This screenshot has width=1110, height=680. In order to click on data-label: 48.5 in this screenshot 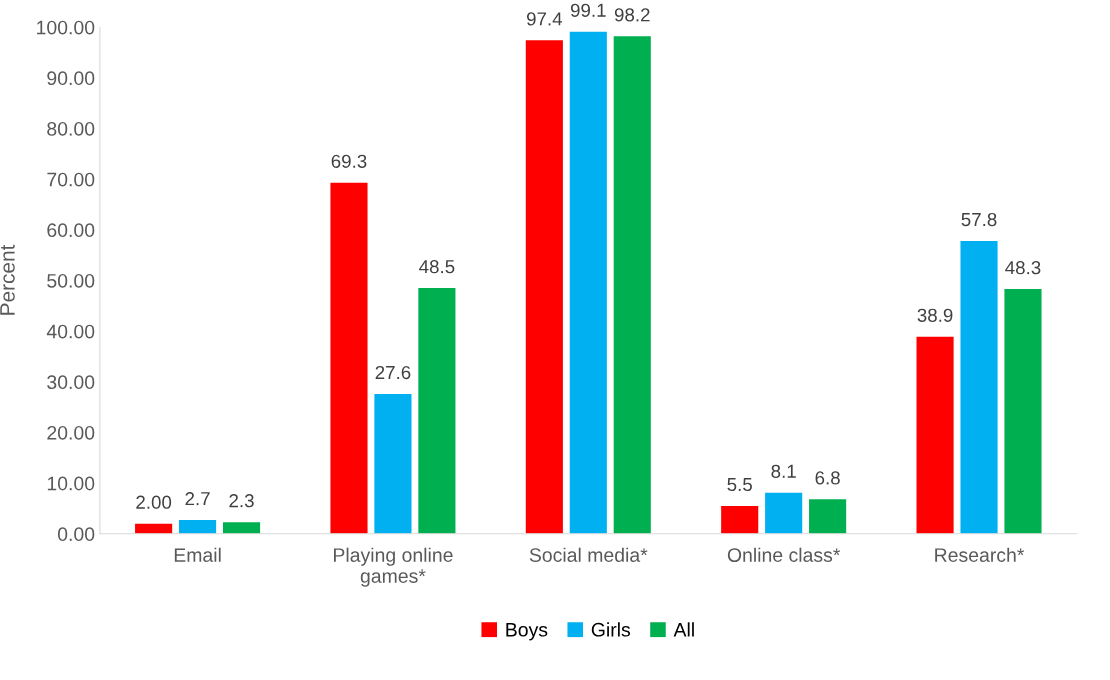, I will do `click(437, 267)`.